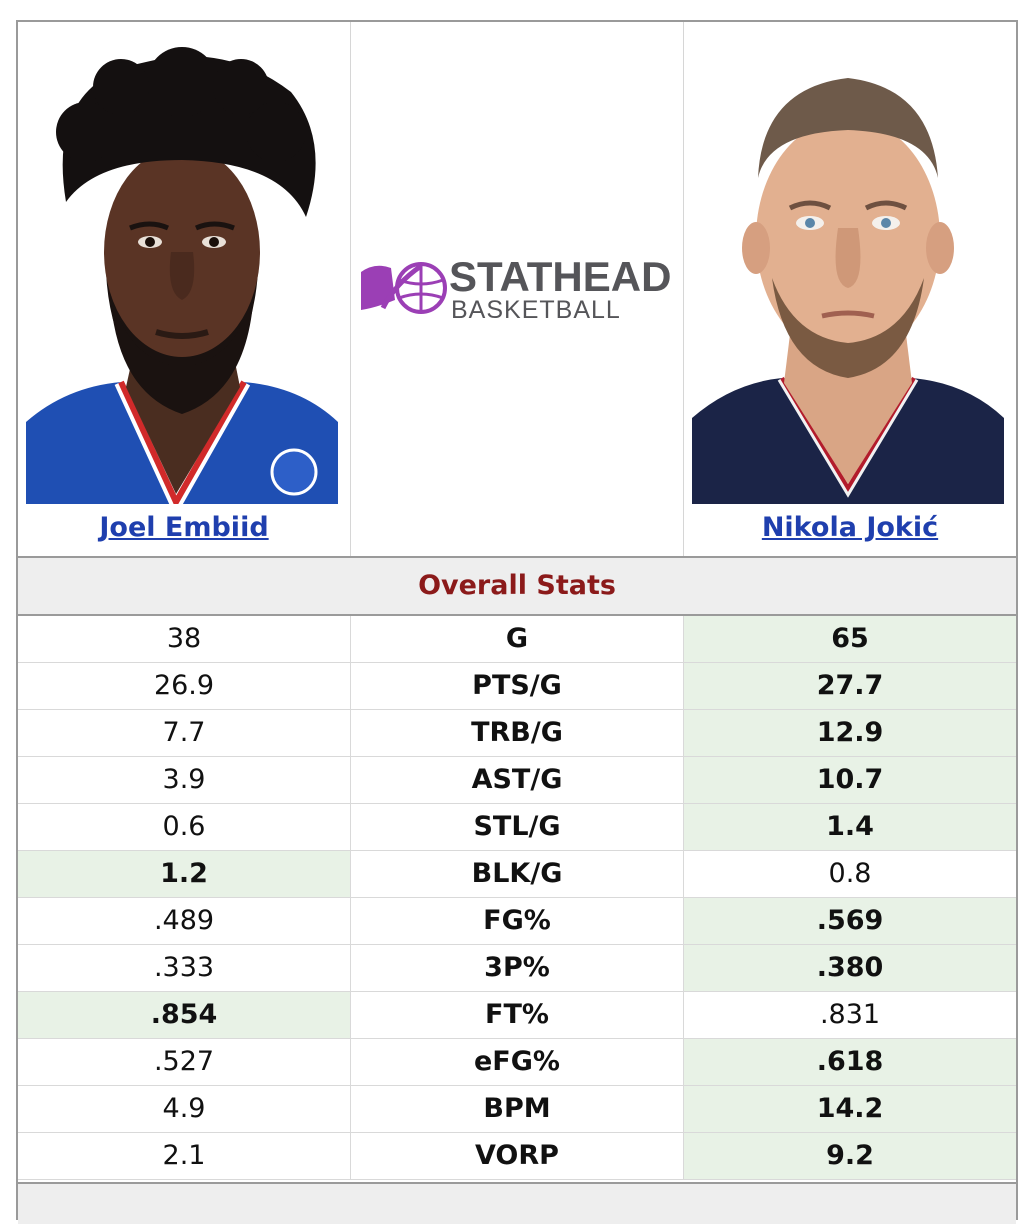  I want to click on stat-value-left: 2.1, so click(184, 1156).